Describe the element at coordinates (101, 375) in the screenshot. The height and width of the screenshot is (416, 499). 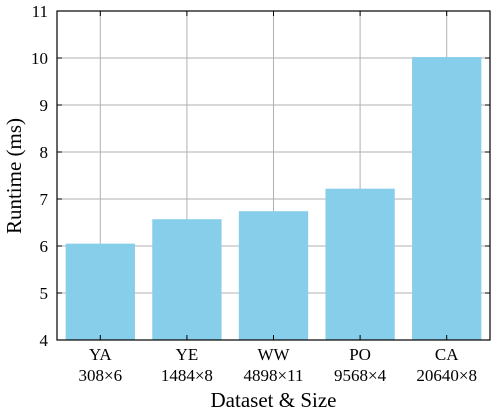
I see `x-tick-size-ya: 308×6` at that location.